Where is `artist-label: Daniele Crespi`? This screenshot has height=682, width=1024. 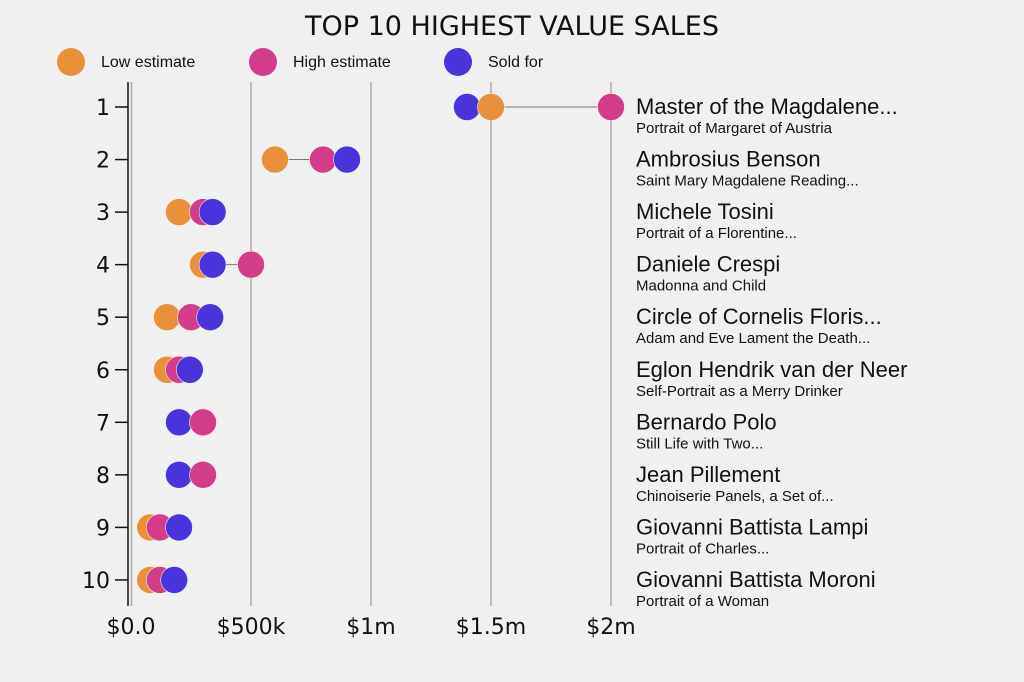
artist-label: Daniele Crespi is located at coordinates (708, 264).